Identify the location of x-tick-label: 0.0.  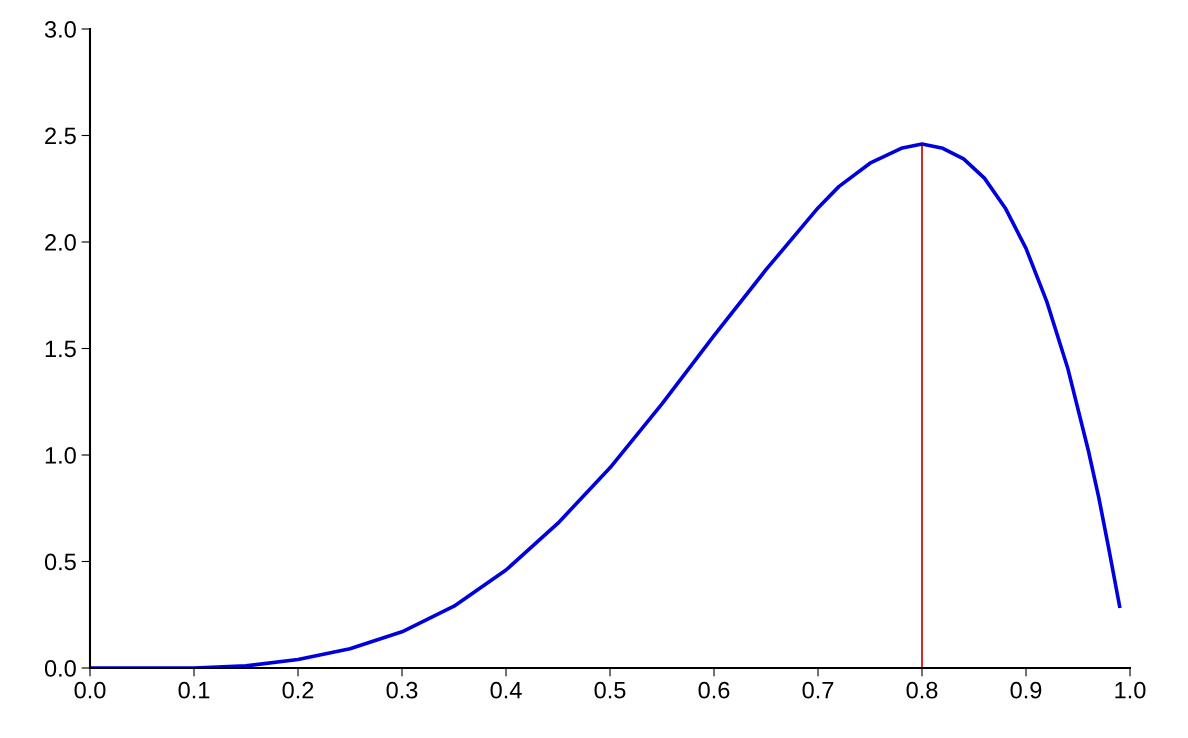
(90, 690).